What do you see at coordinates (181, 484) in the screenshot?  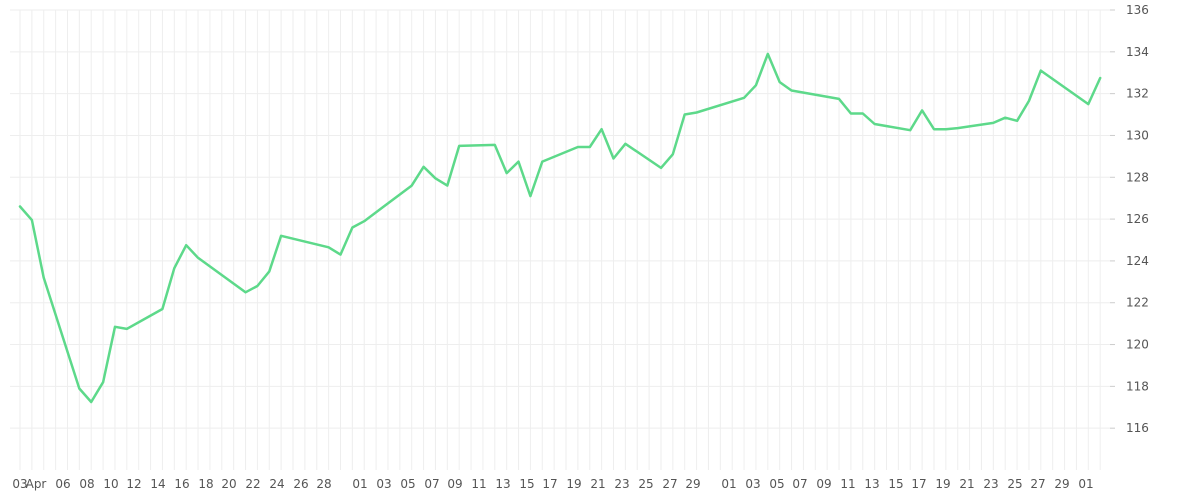 I see `x-tick-label: 16` at bounding box center [181, 484].